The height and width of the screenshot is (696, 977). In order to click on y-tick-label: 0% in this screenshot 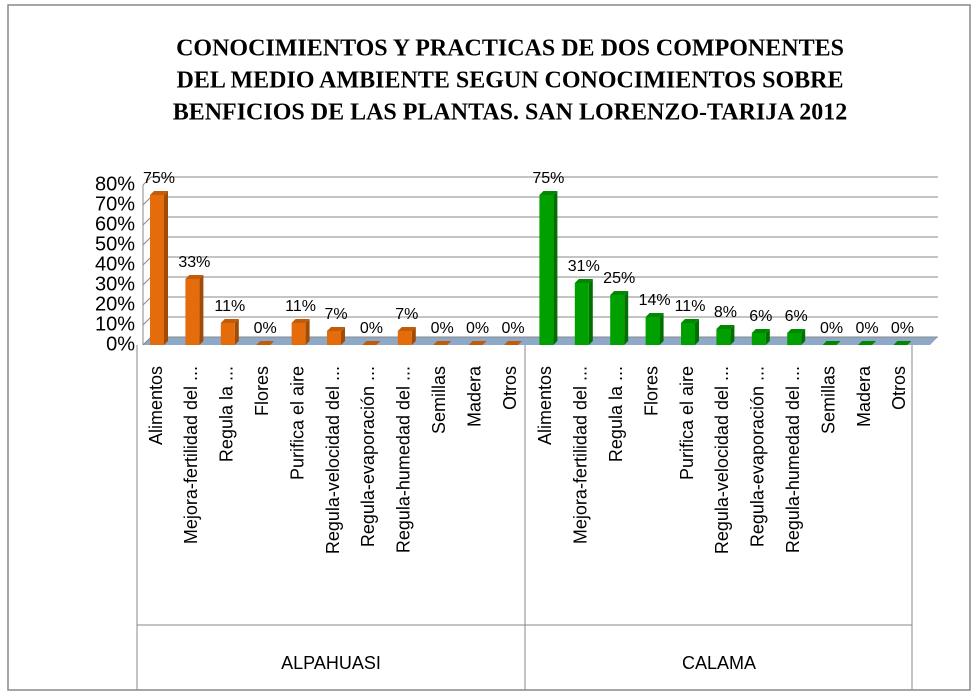, I will do `click(120, 344)`.